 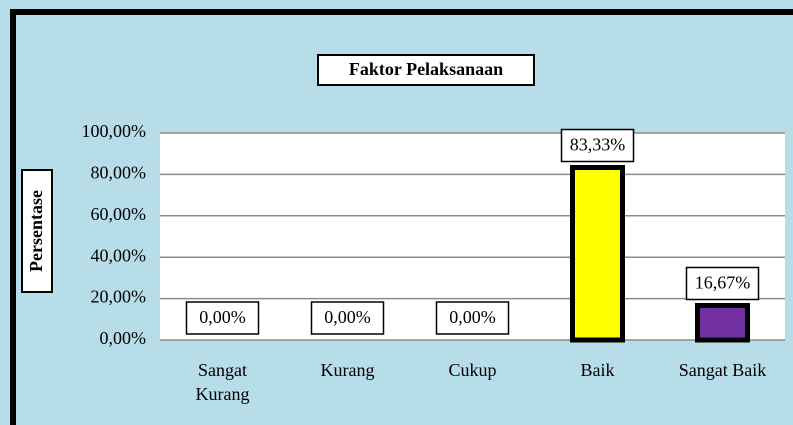 I want to click on y-tick-label: 100,00%, so click(x=114, y=131).